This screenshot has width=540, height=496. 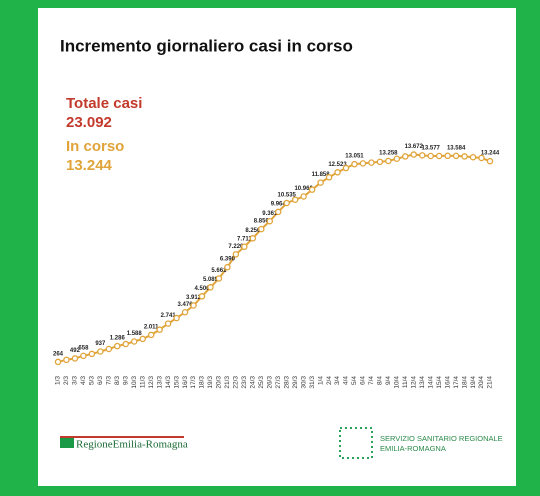 What do you see at coordinates (320, 380) in the screenshot?
I see `x-tick-label: 1/4` at bounding box center [320, 380].